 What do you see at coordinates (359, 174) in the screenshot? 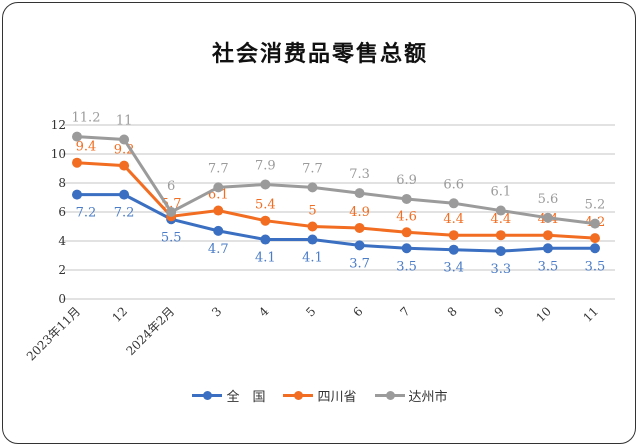
I see `data-label: 7.3` at bounding box center [359, 174].